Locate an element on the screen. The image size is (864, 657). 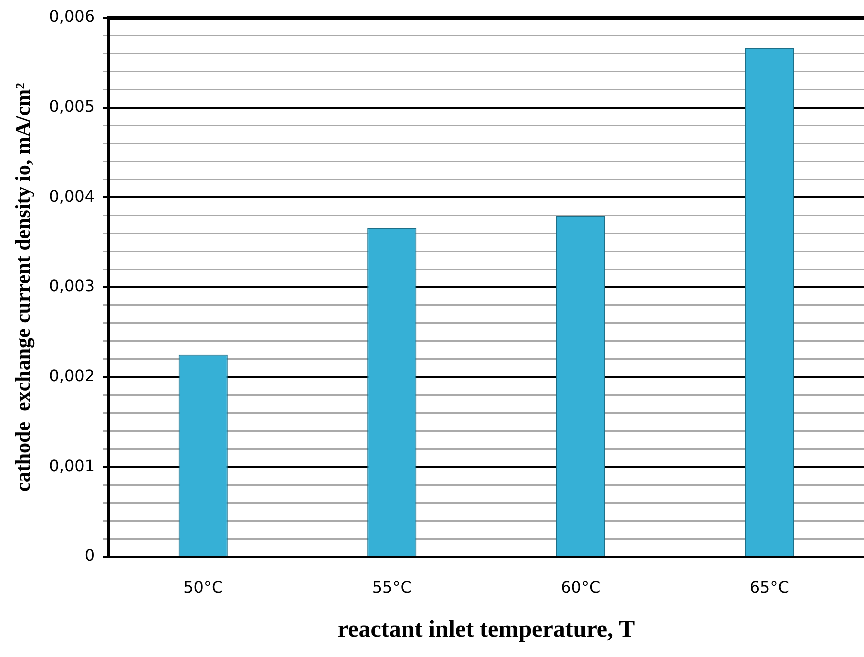
y-tick-label: 0,005 is located at coordinates (72, 106).